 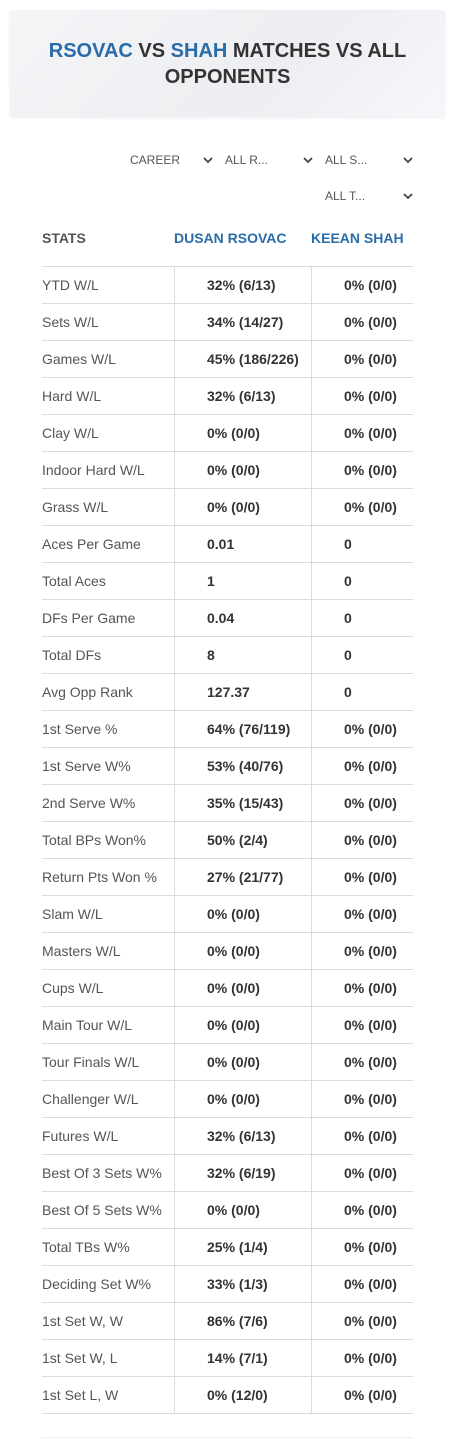 I want to click on table-row: Clay W/L 0% (0/0) 0% (0/0), so click(x=227, y=432).